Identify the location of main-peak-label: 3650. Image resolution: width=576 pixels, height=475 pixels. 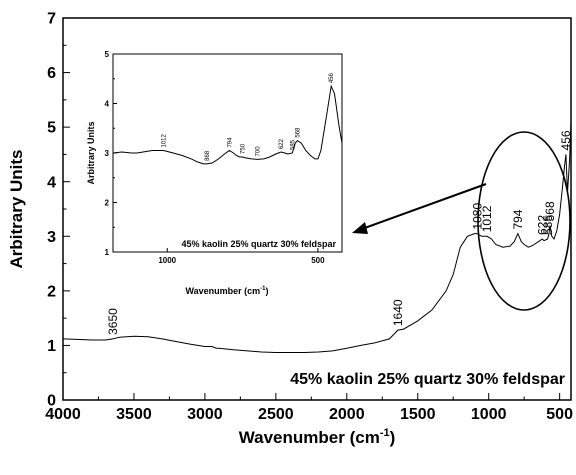
(113, 321).